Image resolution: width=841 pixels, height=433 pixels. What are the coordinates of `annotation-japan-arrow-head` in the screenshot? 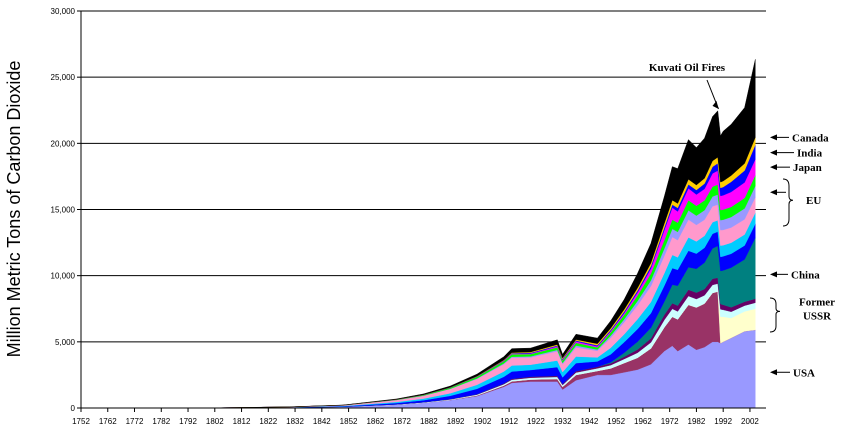 It's located at (773, 167).